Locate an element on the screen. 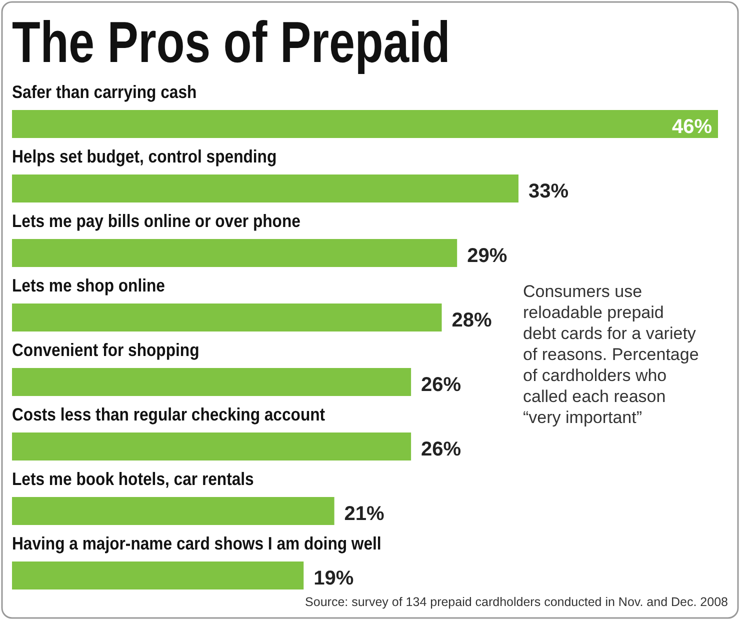 The image size is (740, 620). y-tick-label: Lets me pay bills online or over phone is located at coordinates (156, 221).